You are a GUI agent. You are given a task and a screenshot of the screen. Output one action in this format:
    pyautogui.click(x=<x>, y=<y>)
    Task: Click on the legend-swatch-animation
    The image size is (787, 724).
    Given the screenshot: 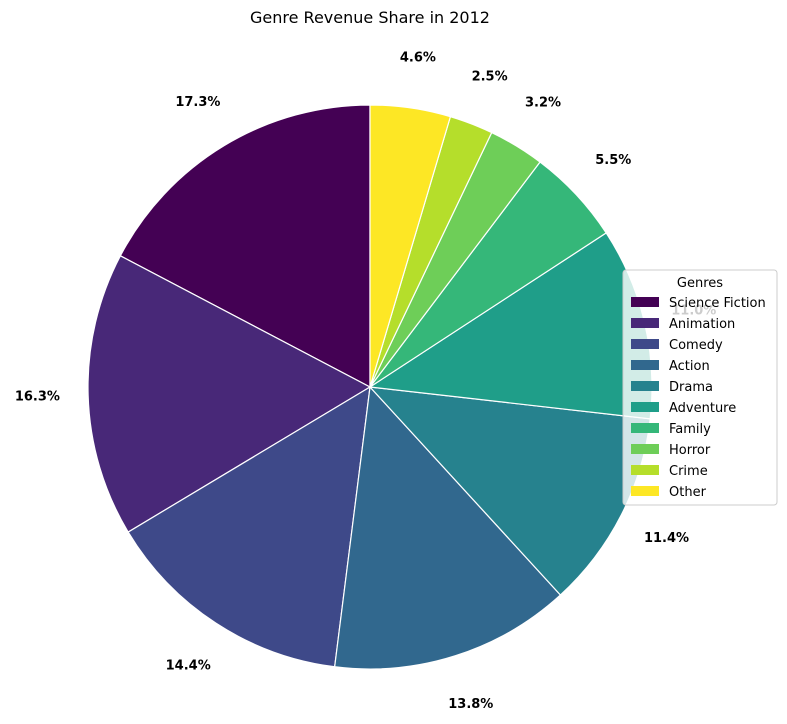 What is the action you would take?
    pyautogui.click(x=645, y=323)
    